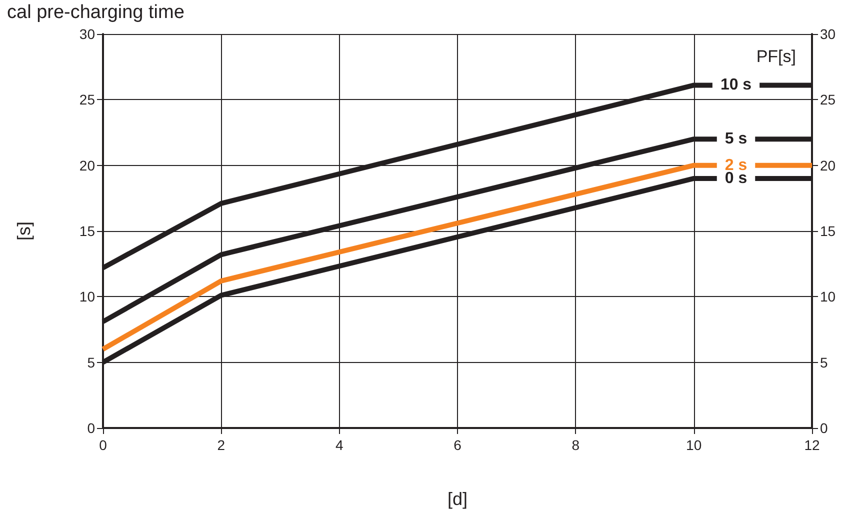 This screenshot has height=514, width=854. I want to click on chart-title: cal pre-charging time, so click(95, 12).